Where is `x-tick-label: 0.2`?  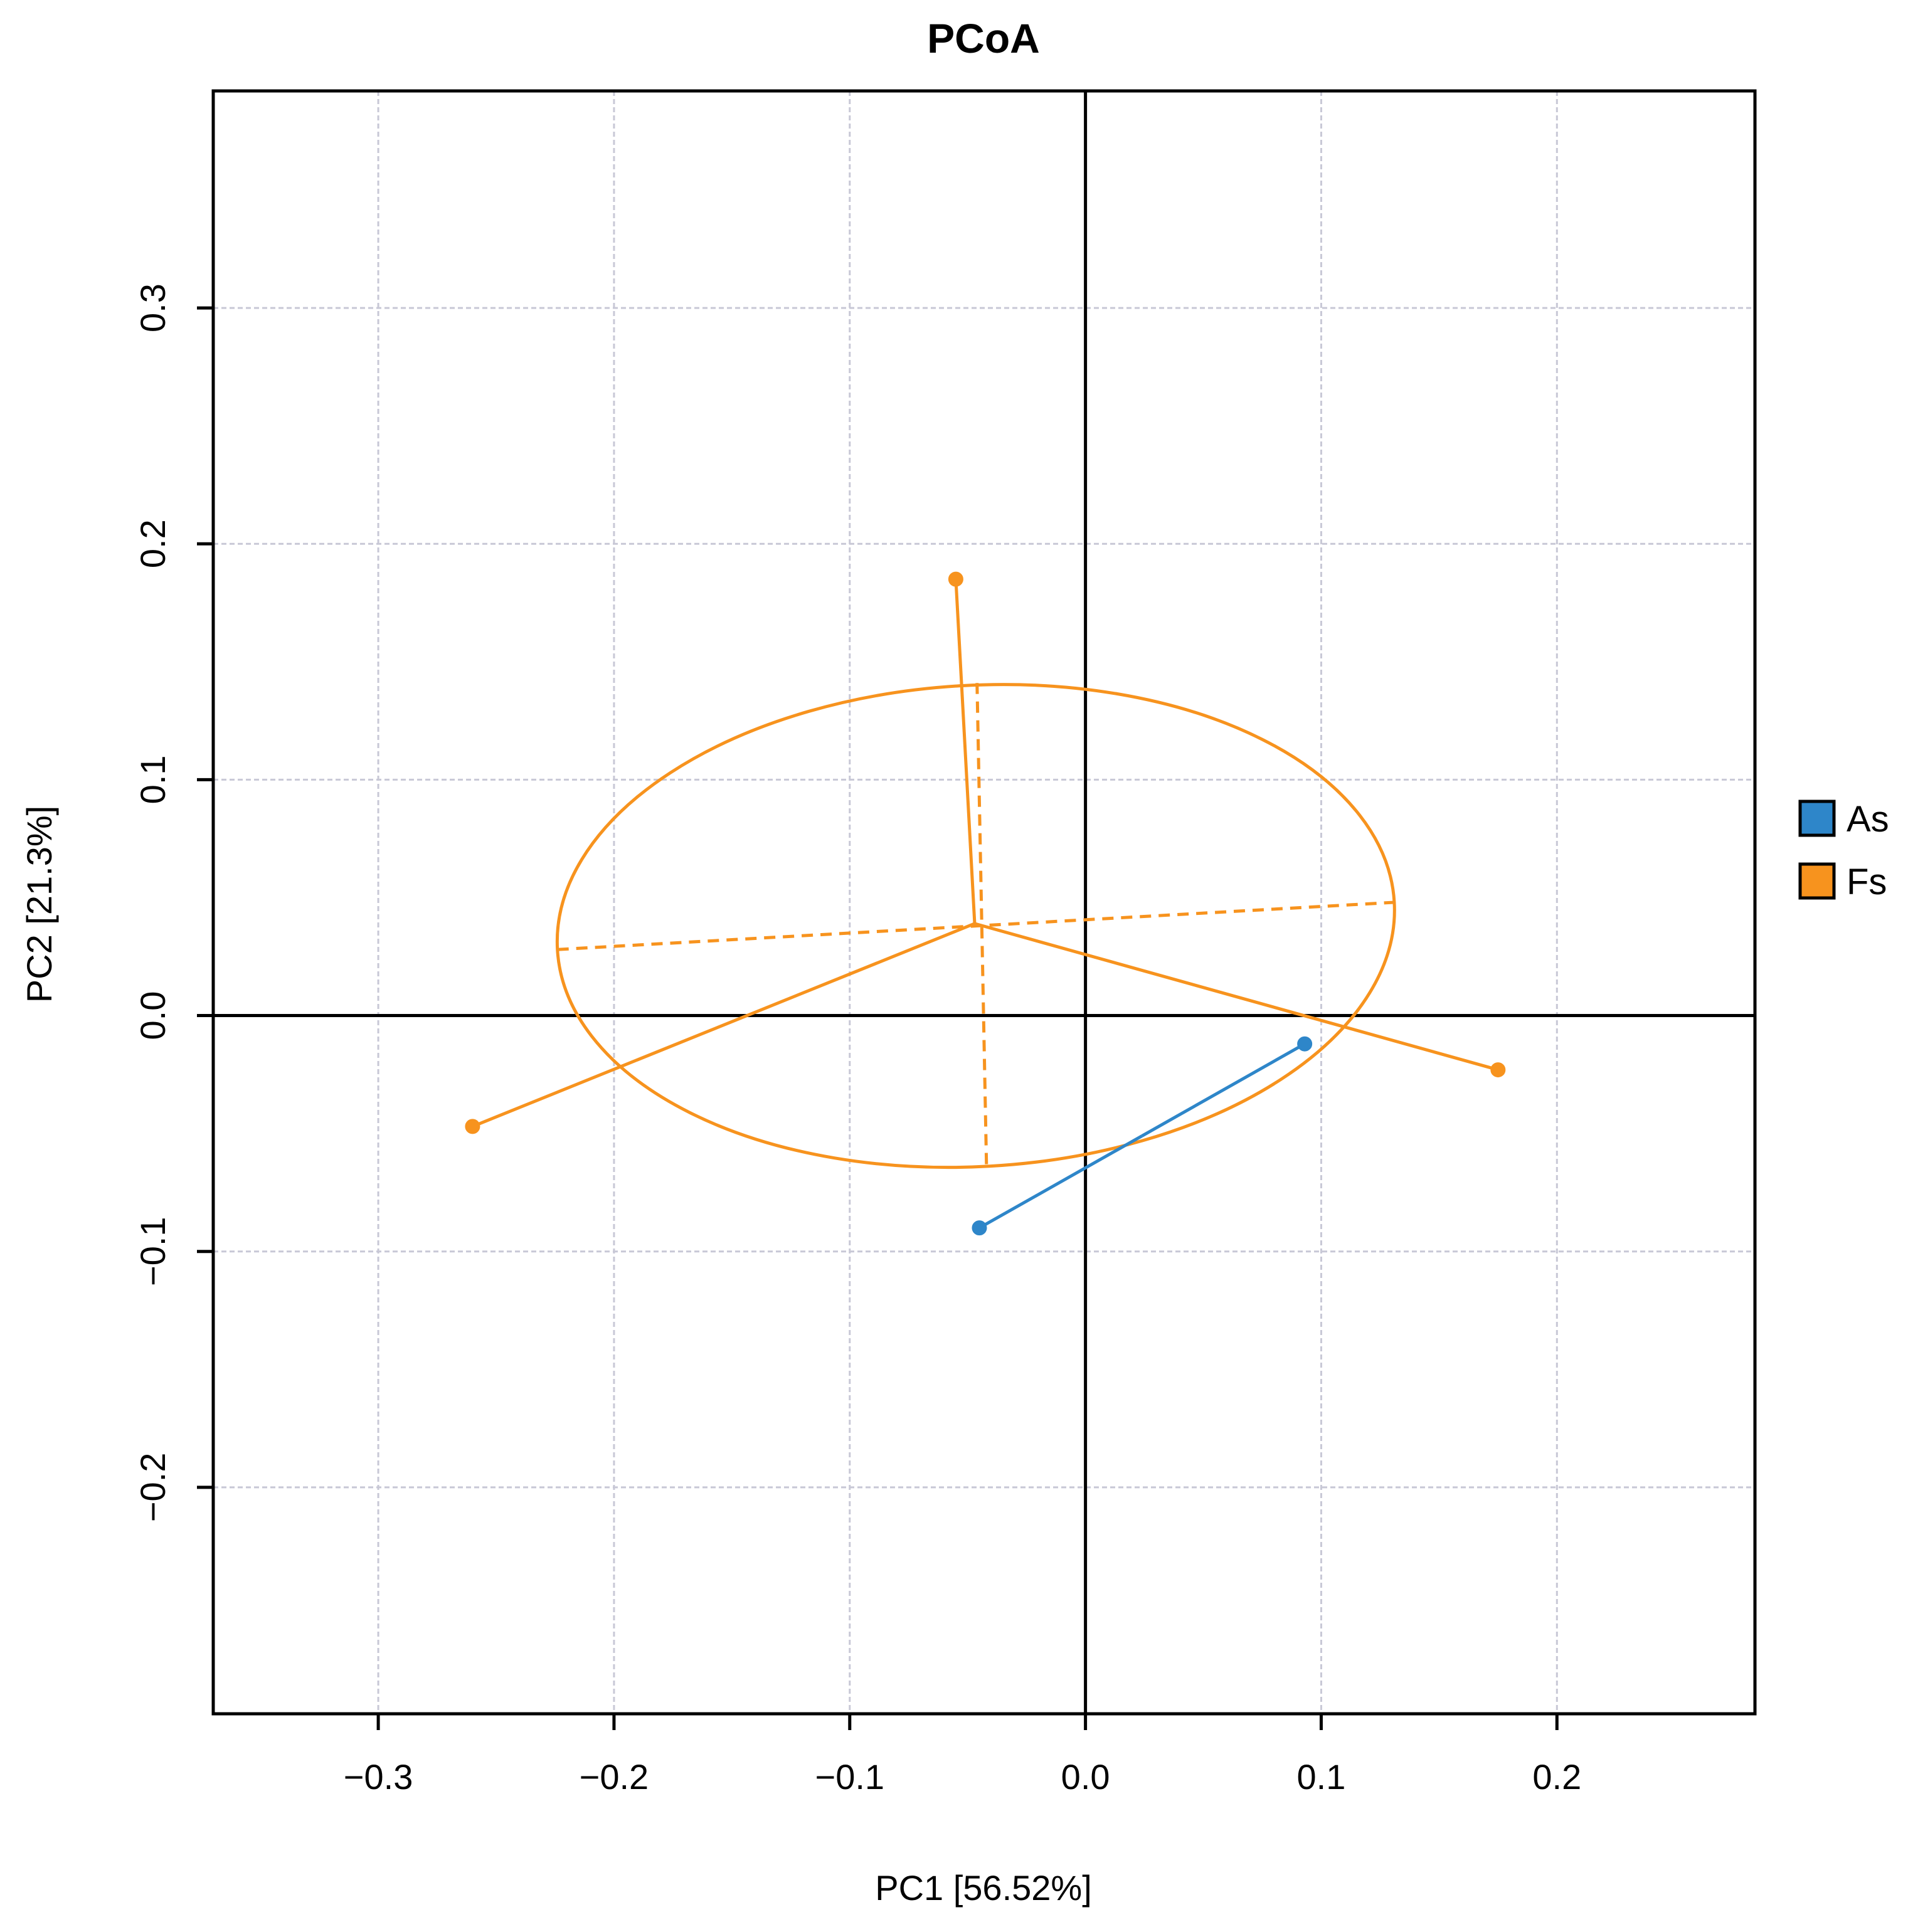 x-tick-label: 0.2 is located at coordinates (1556, 1777).